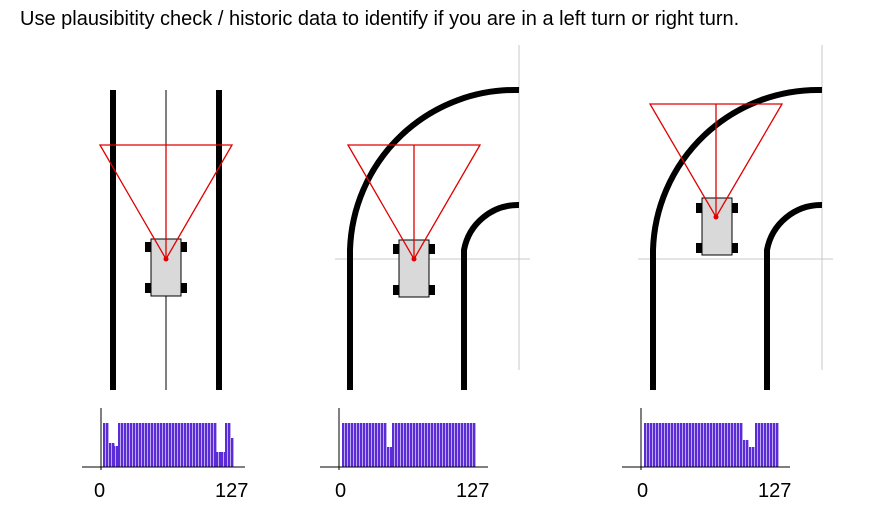 The width and height of the screenshot is (895, 511). I want to click on car, so click(717, 226).